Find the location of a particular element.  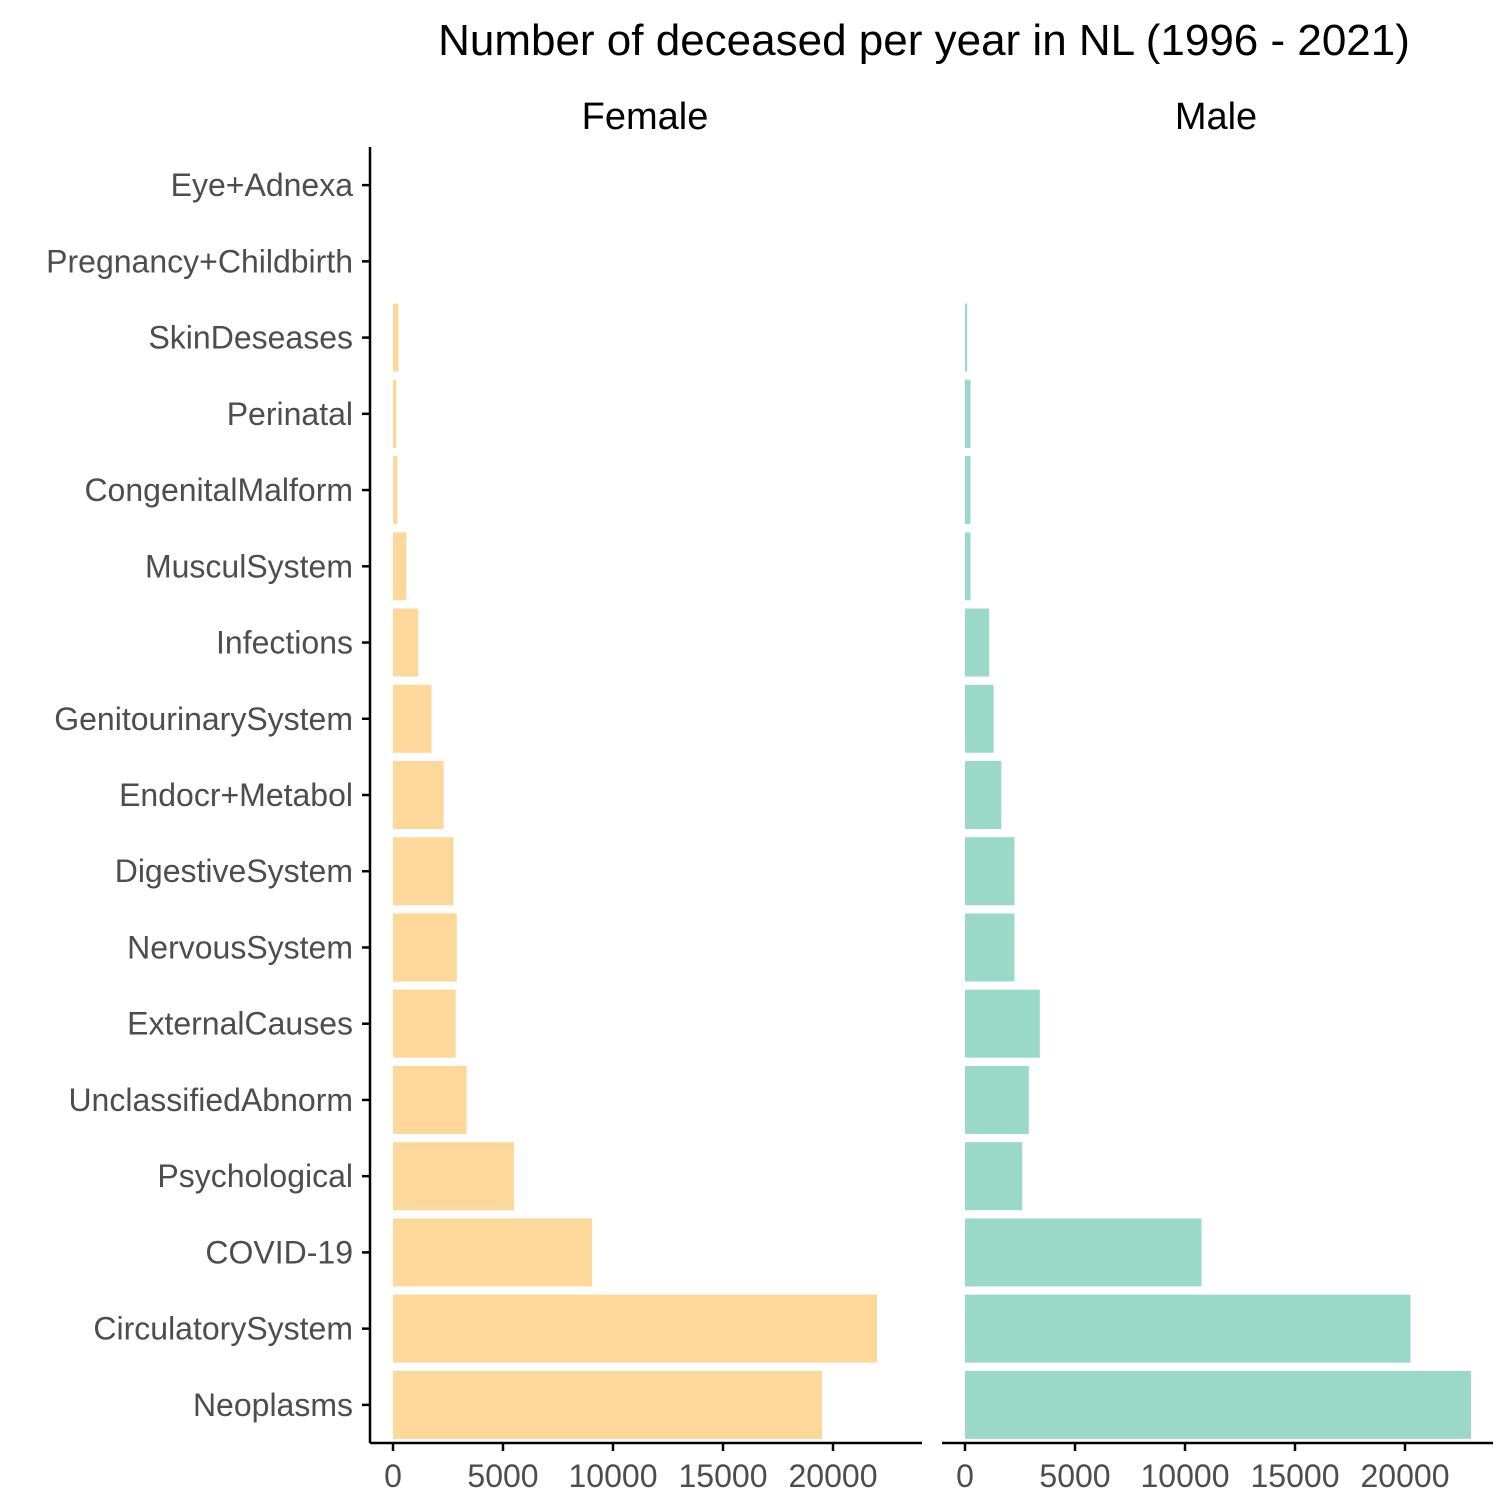

panel-strip-female: Female is located at coordinates (645, 117).